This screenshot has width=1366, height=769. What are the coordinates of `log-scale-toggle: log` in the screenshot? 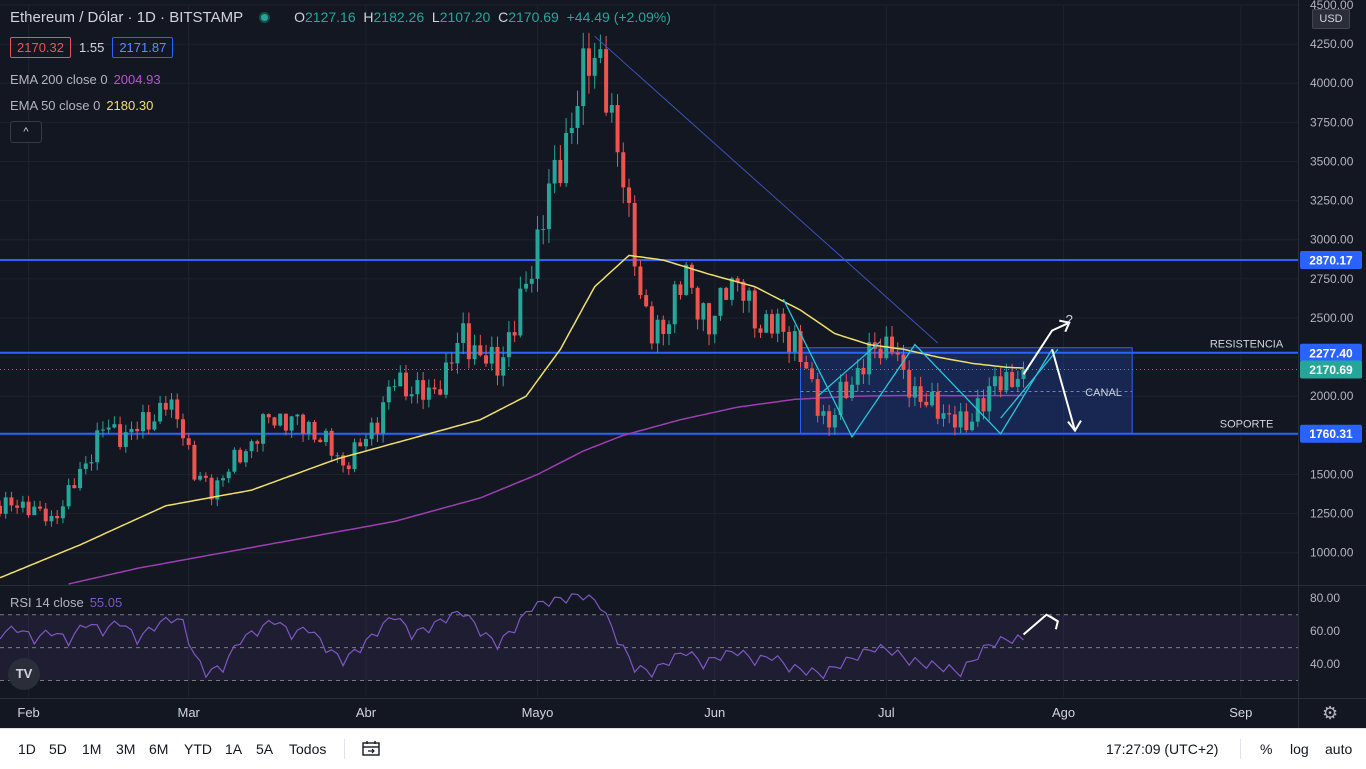 It's located at (1299, 749).